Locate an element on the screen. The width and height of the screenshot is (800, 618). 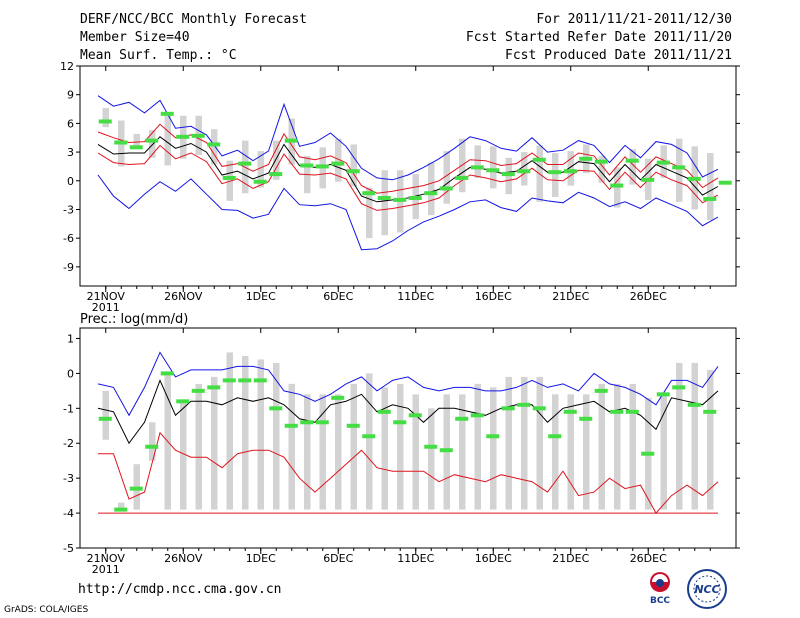
footer-url: http://cmdp.ncc.cma.gov.cn is located at coordinates (180, 589).